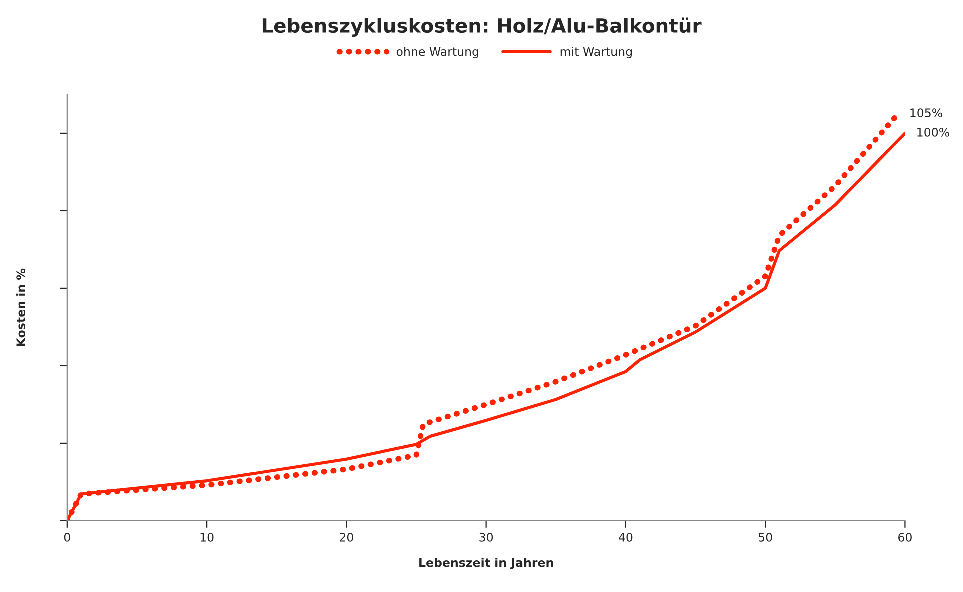  What do you see at coordinates (905, 537) in the screenshot?
I see `x-tick-label: 60` at bounding box center [905, 537].